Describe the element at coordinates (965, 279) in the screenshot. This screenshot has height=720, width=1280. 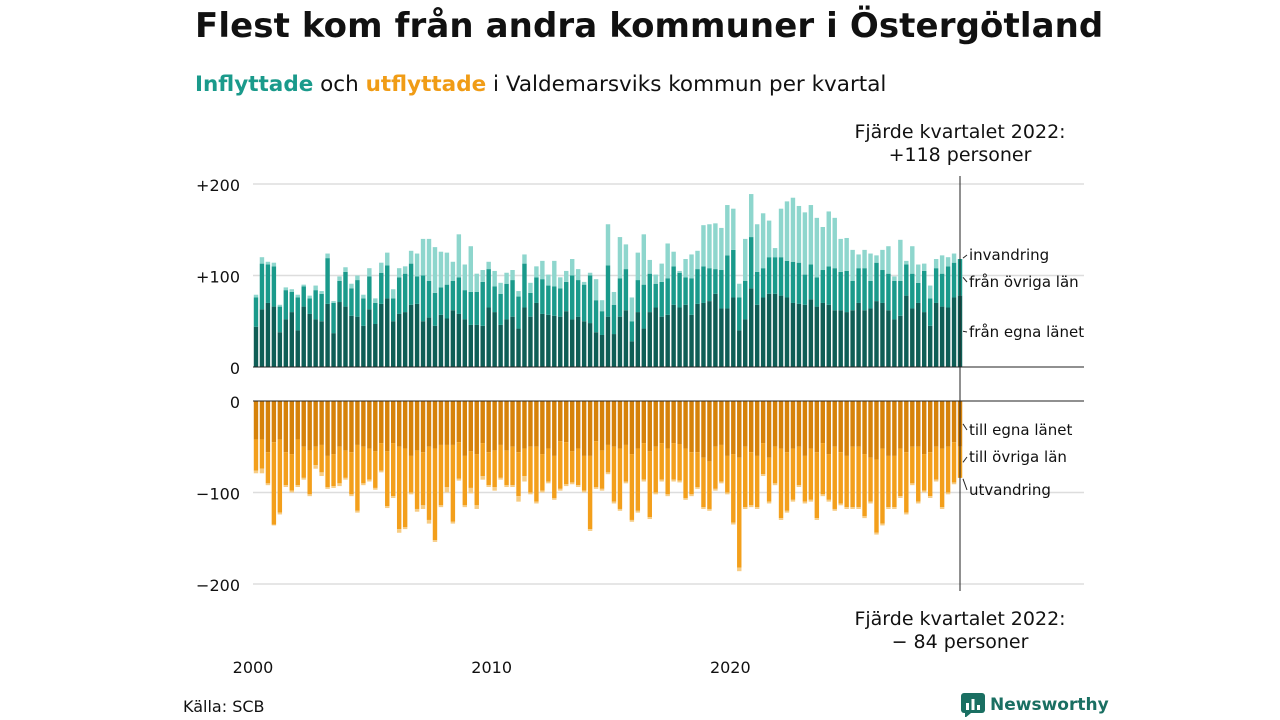
I see `leader-in-fran-ovriga-lan` at that location.